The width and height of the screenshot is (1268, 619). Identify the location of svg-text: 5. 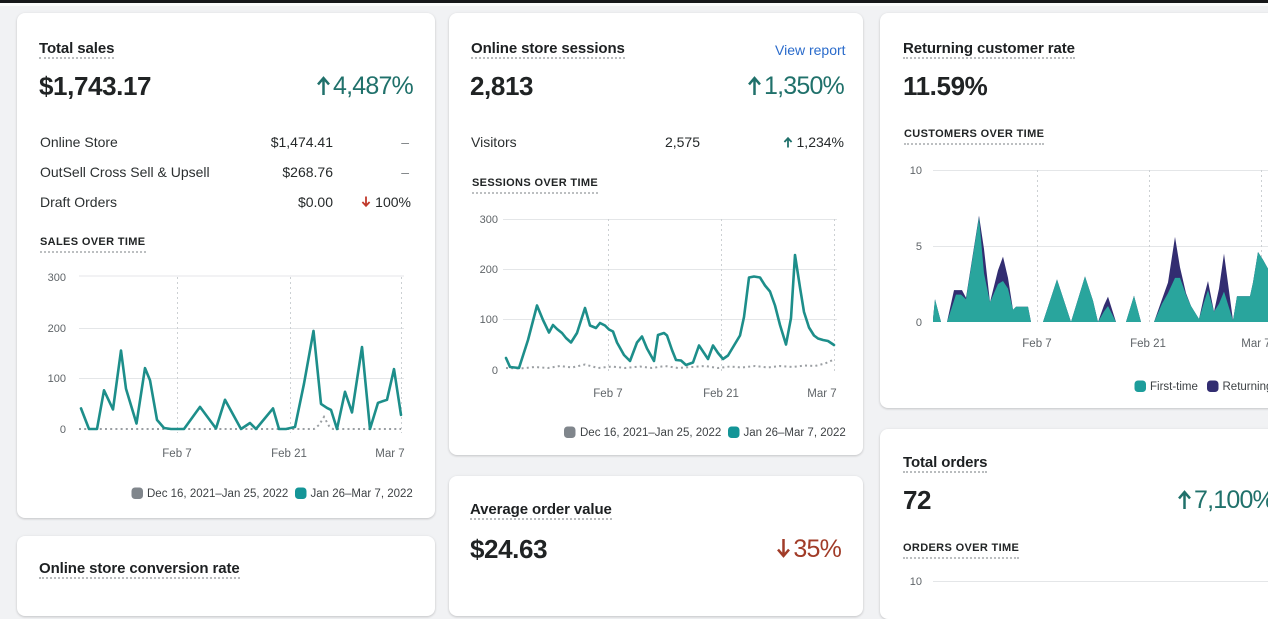
(919, 247).